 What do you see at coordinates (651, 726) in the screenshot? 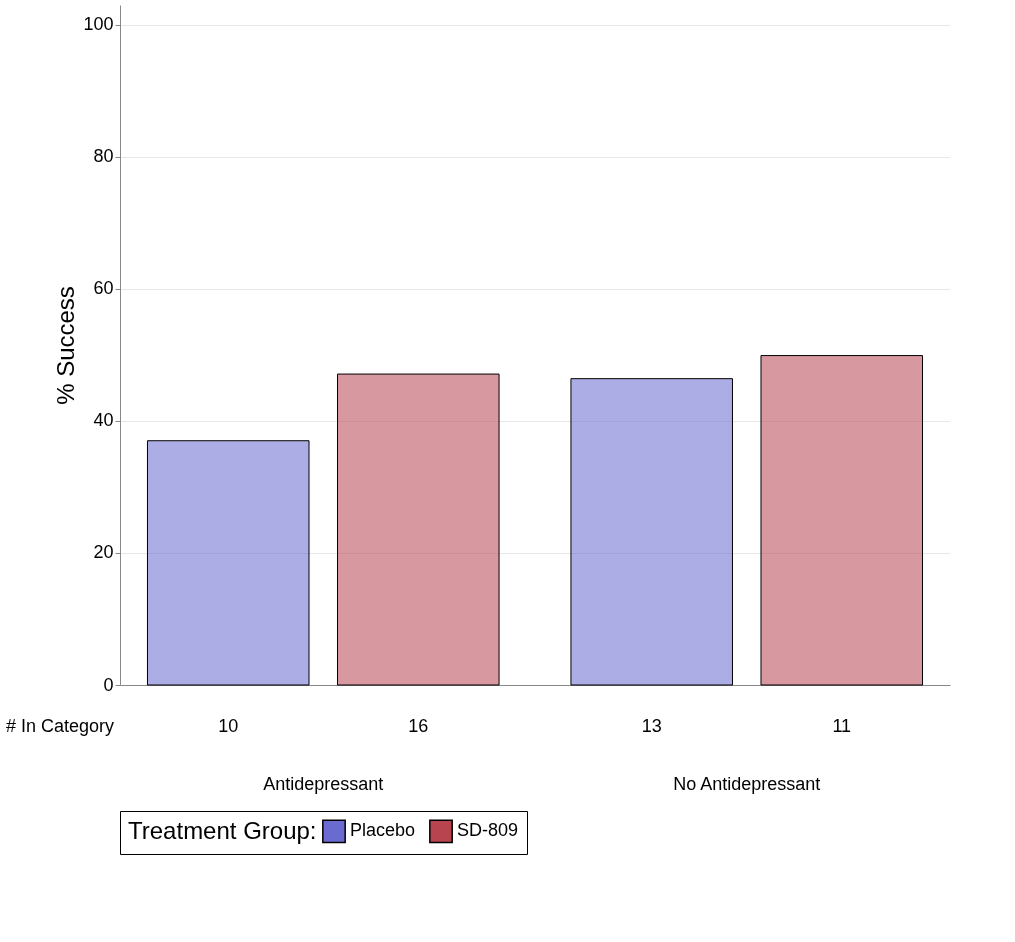
I see `text: 13` at bounding box center [651, 726].